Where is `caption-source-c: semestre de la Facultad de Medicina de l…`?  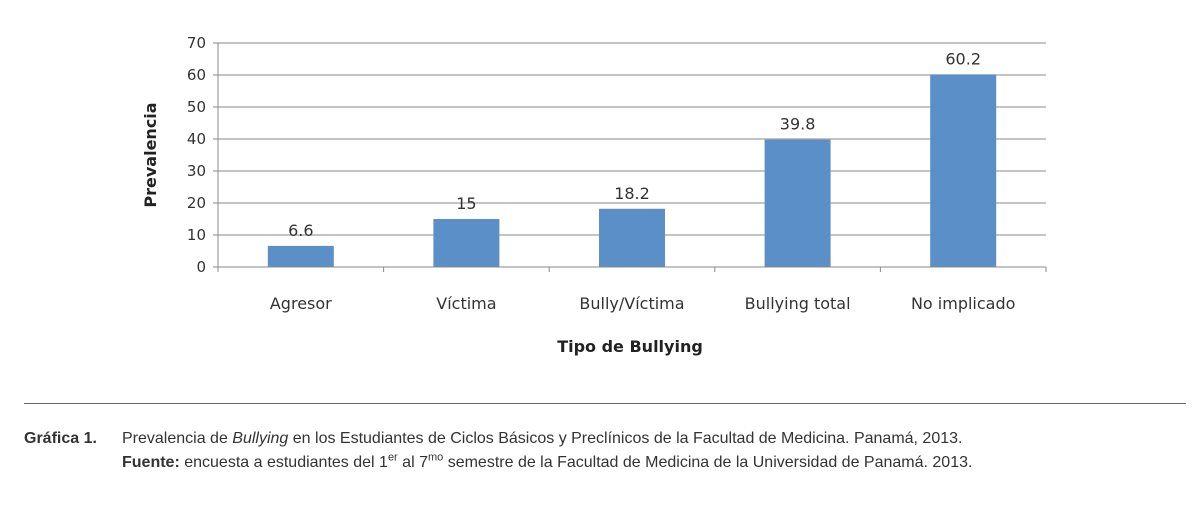 caption-source-c: semestre de la Facultad de Medicina de l… is located at coordinates (708, 462).